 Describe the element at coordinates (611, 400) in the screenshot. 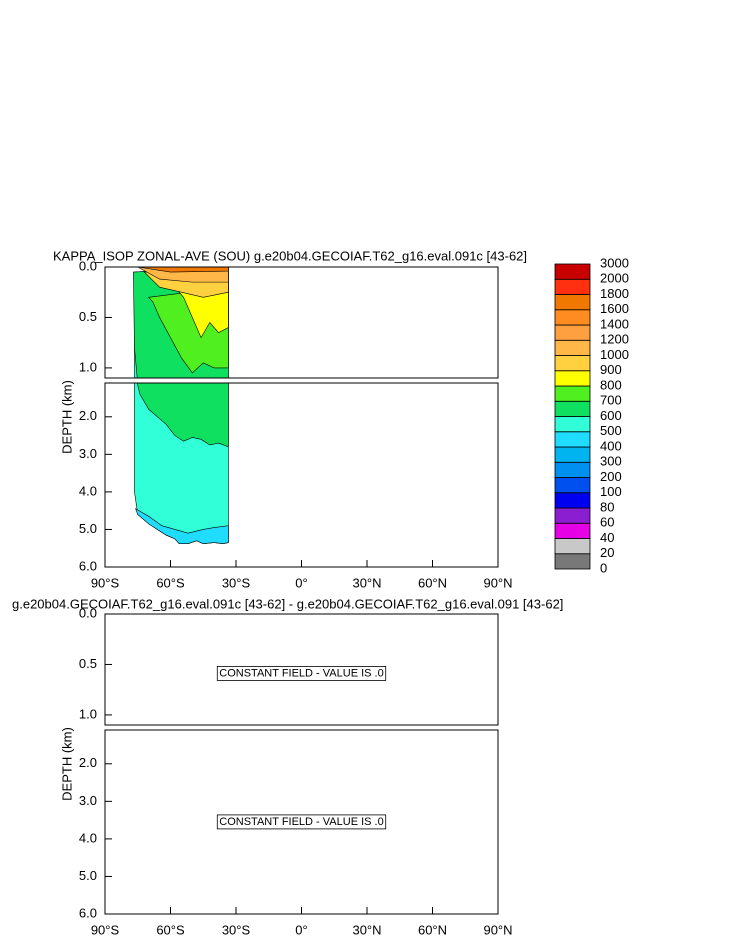

I see `colorbar-label: 700` at that location.